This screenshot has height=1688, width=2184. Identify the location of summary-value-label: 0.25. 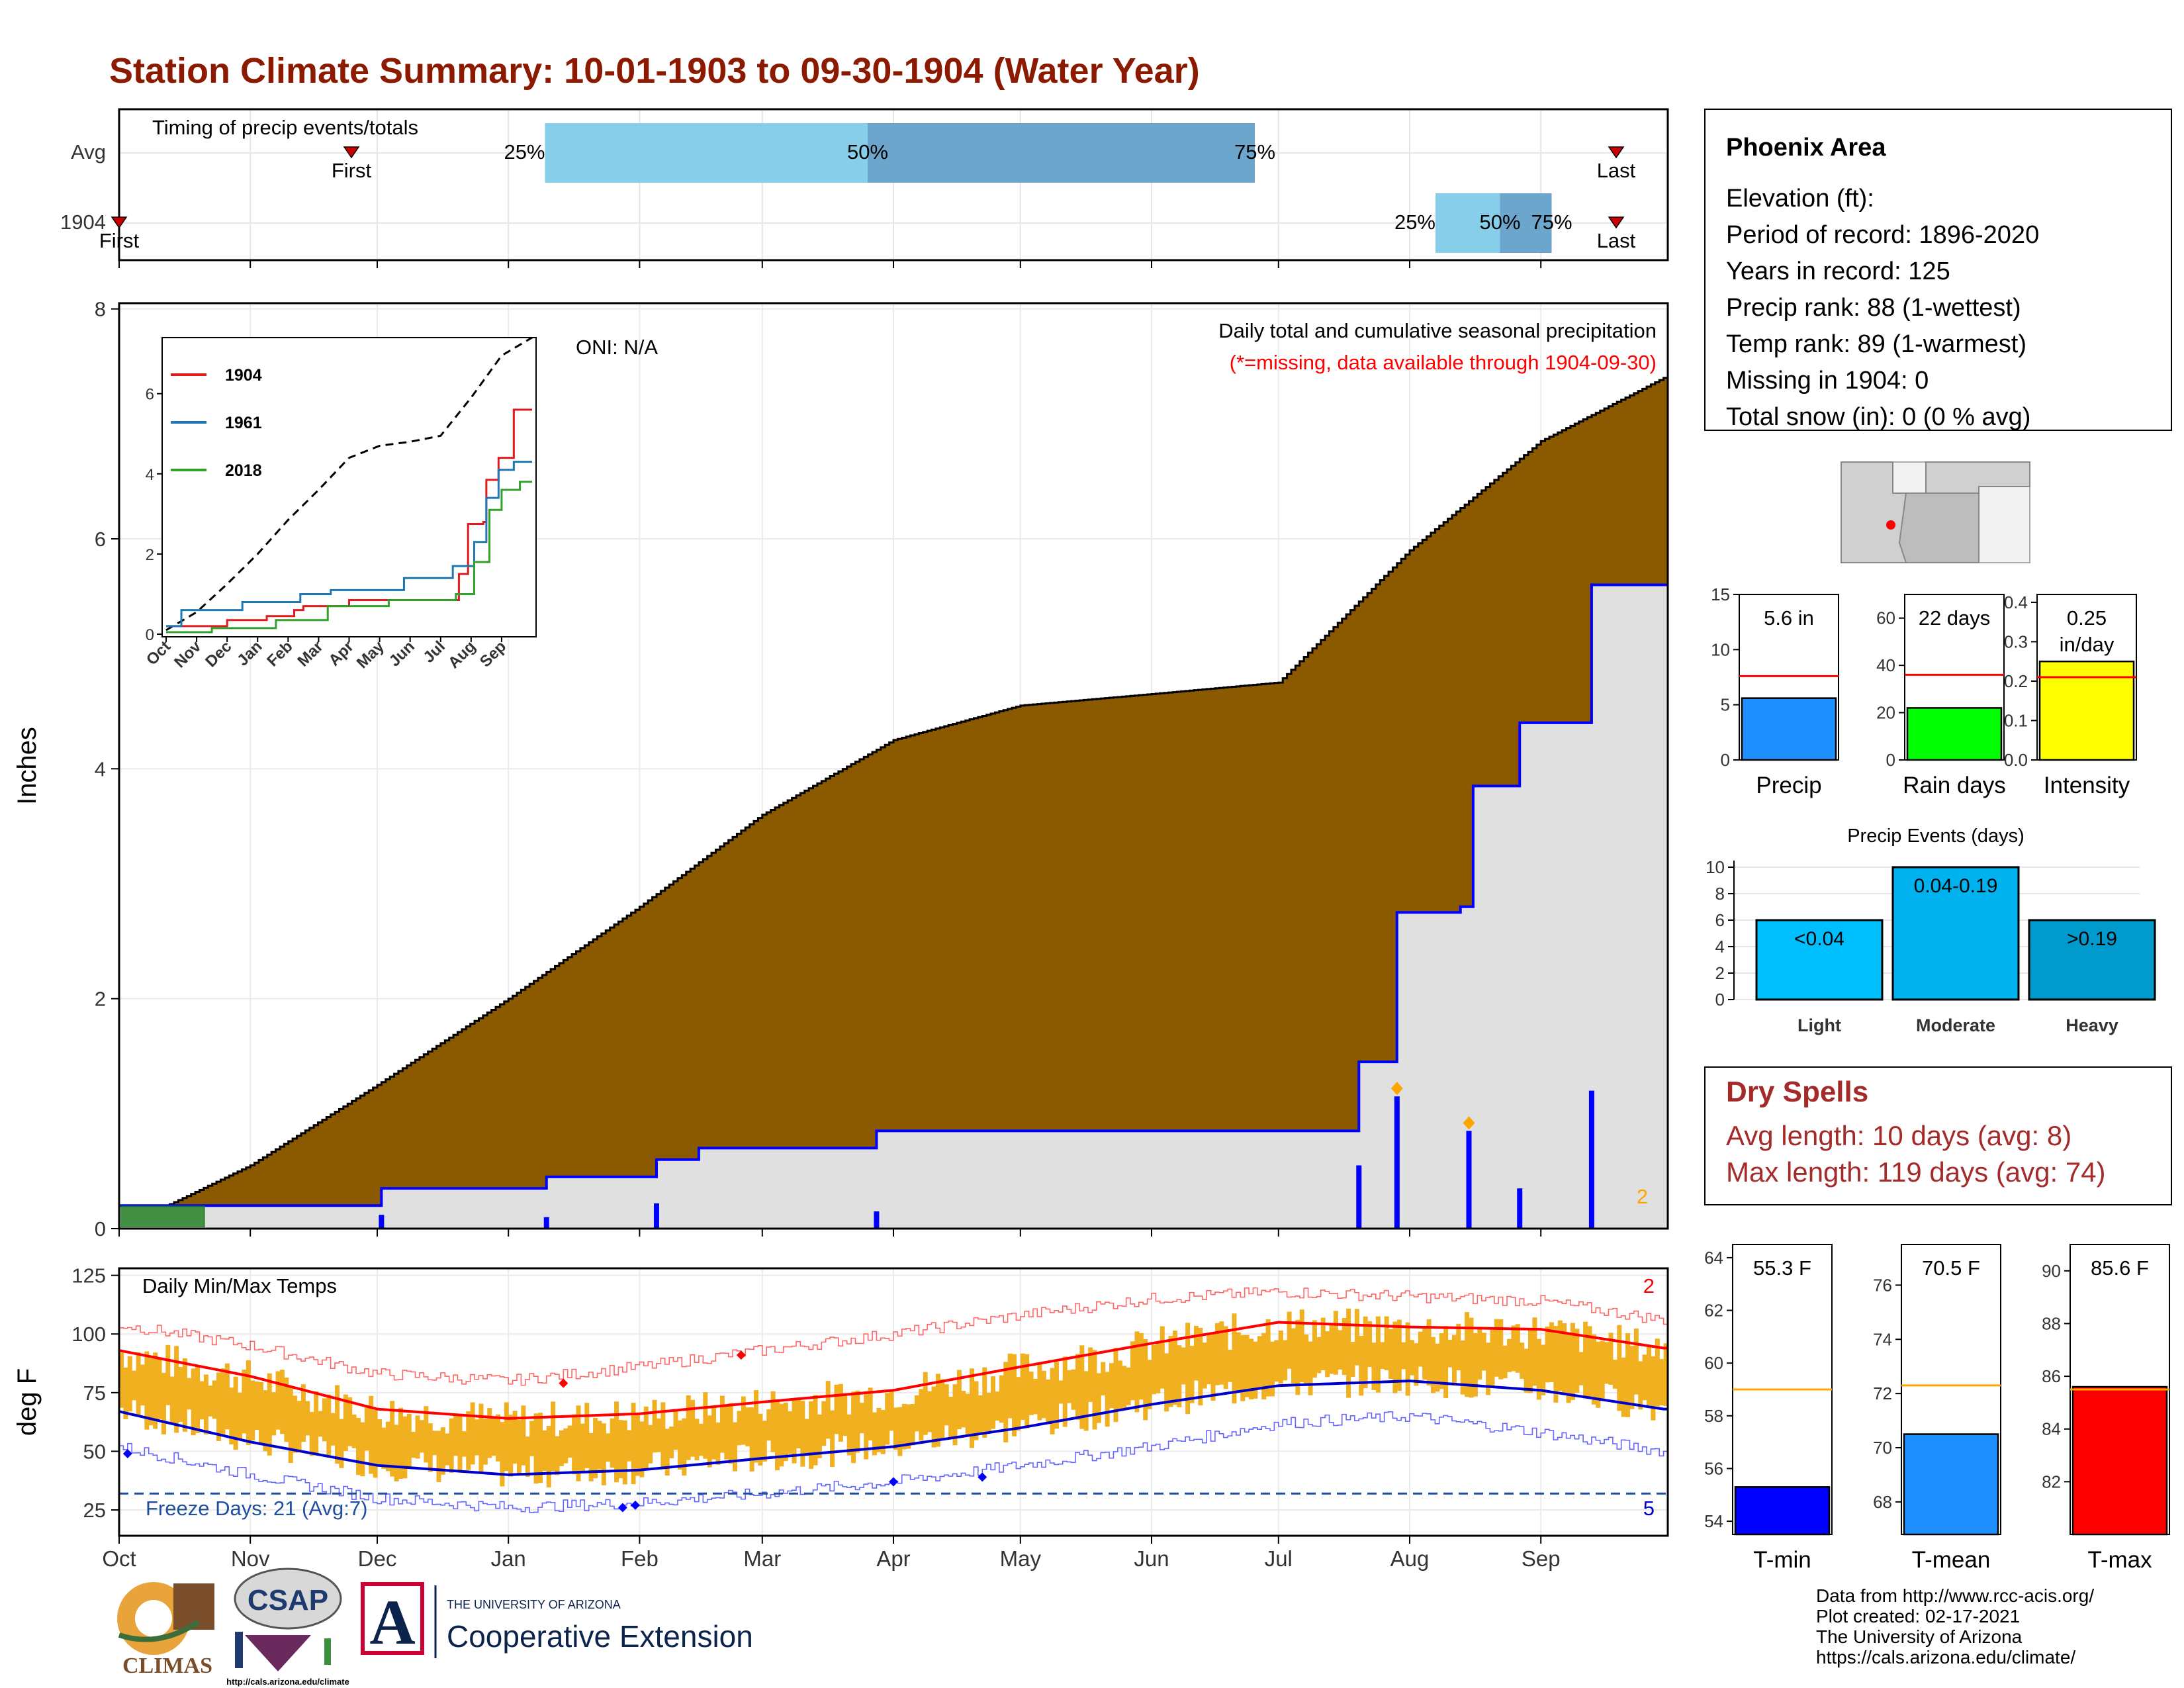
(2087, 618).